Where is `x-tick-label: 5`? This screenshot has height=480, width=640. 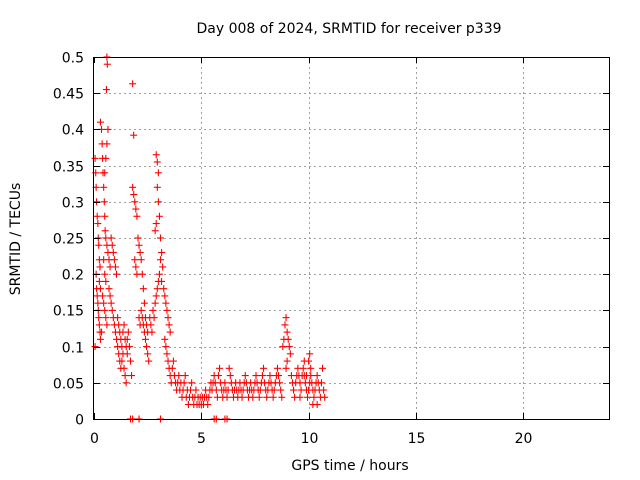
x-tick-label: 5 is located at coordinates (201, 439).